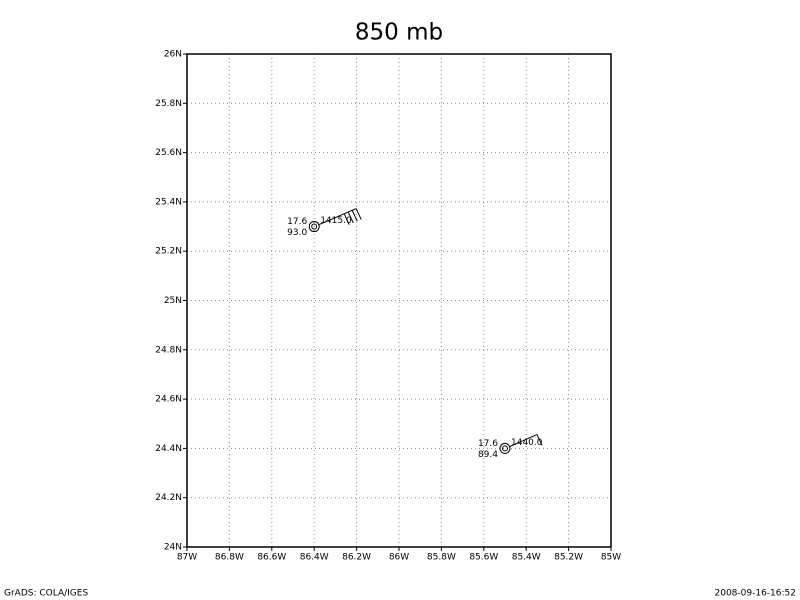 This screenshot has height=600, width=800. Describe the element at coordinates (173, 301) in the screenshot. I see `y-tick-label: 25N` at that location.